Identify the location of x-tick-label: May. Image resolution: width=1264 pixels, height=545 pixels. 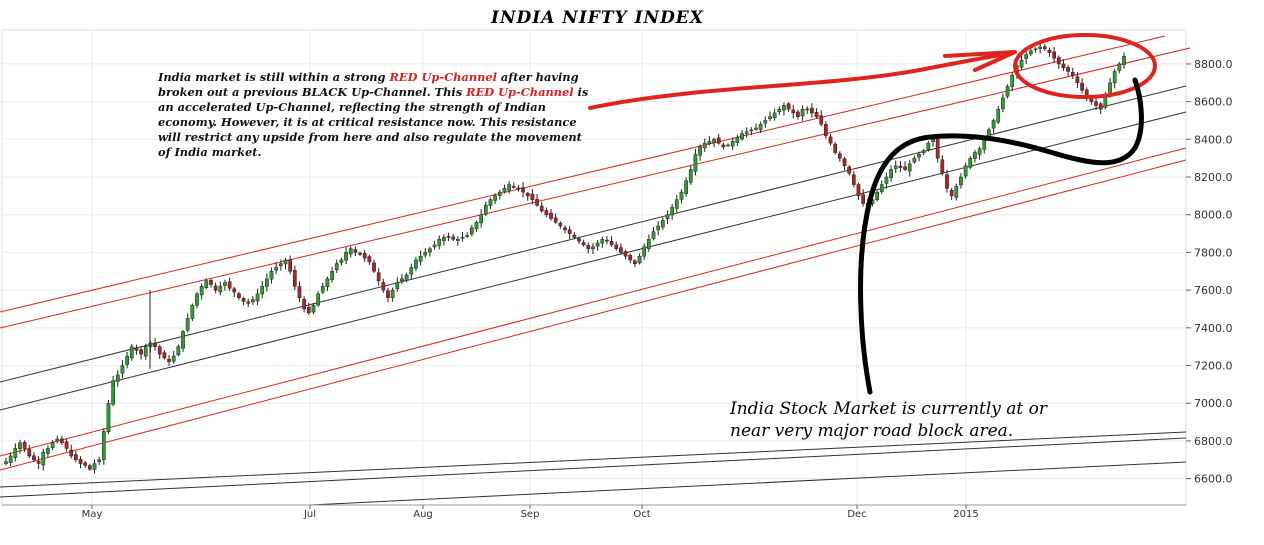
(92, 514).